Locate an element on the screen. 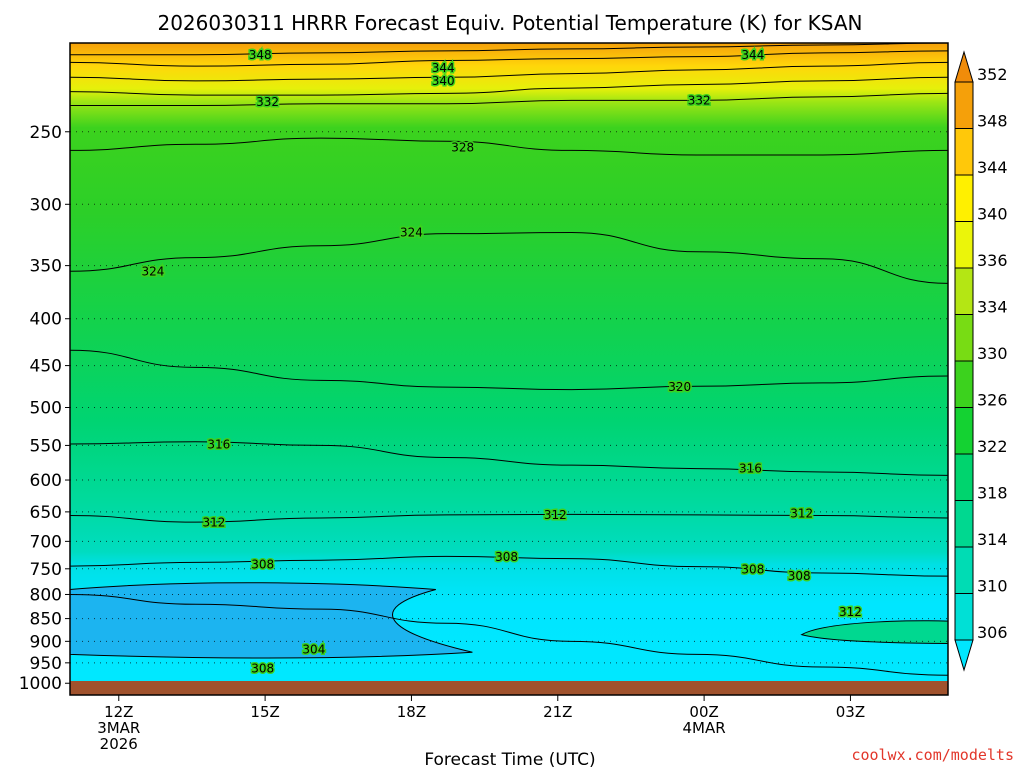 Image resolution: width=1024 pixels, height=768 pixels. x-tick-label: 15Z is located at coordinates (264, 712).